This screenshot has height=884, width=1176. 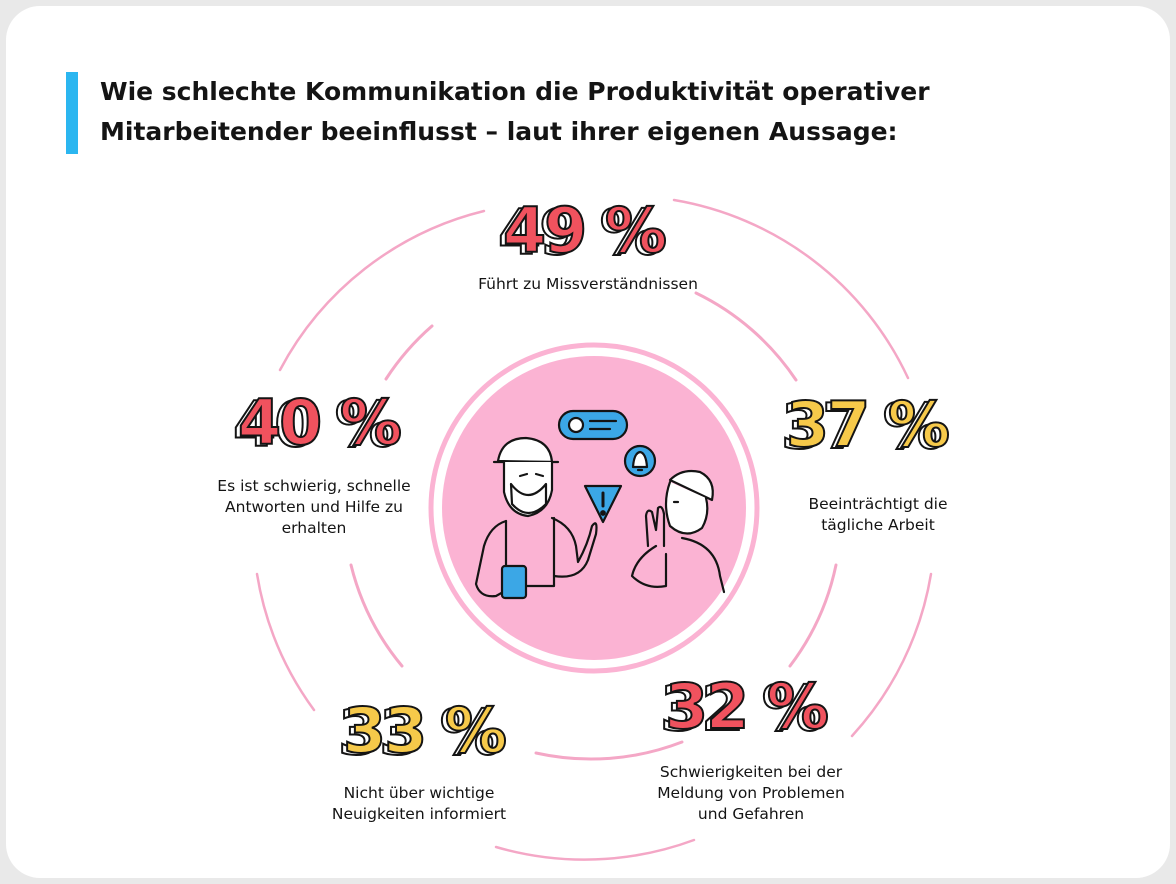 I want to click on label-line: und Gefahren, so click(x=751, y=814).